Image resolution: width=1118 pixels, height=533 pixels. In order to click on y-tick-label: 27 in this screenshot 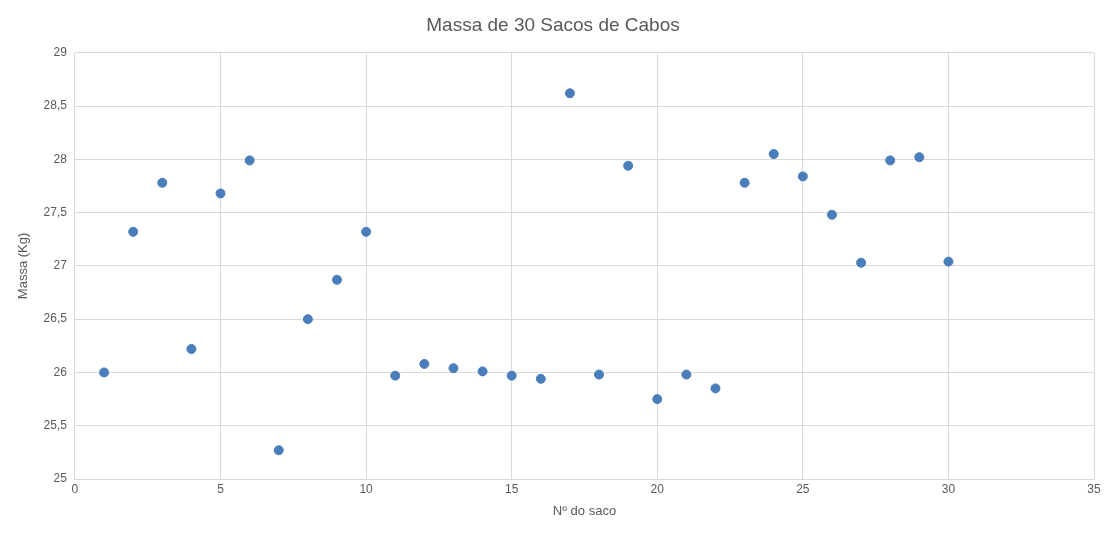, I will do `click(60, 265)`.